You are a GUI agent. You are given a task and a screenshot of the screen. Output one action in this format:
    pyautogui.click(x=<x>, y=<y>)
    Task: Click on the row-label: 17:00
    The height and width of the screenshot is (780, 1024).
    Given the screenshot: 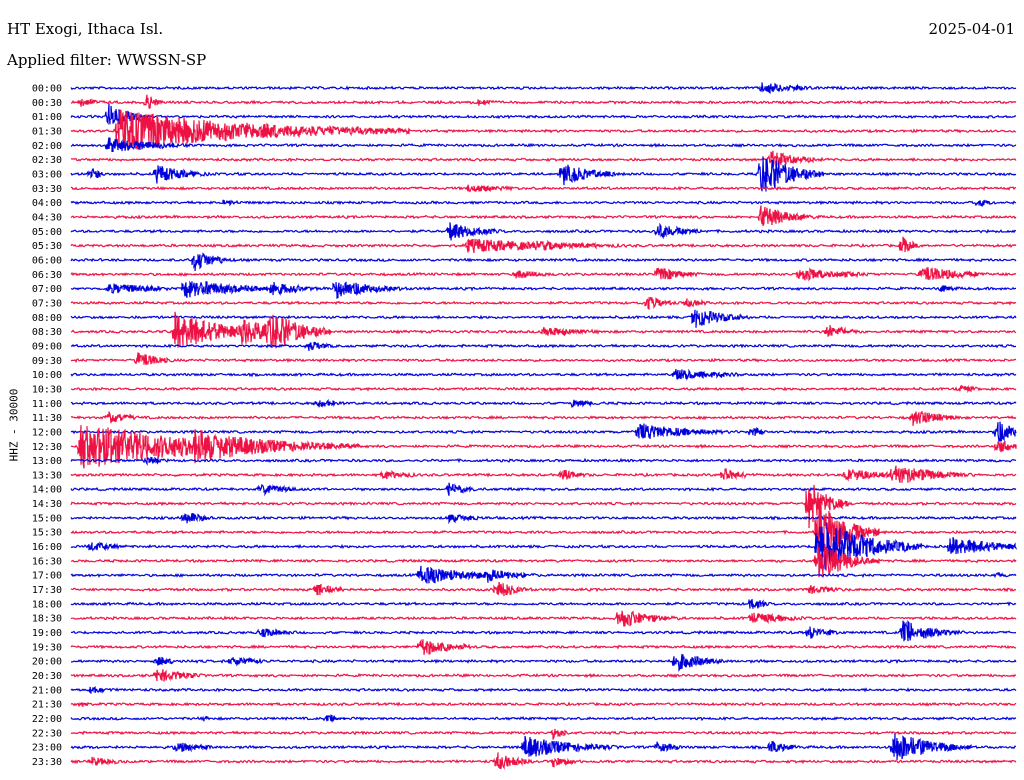 What is the action you would take?
    pyautogui.click(x=47, y=576)
    